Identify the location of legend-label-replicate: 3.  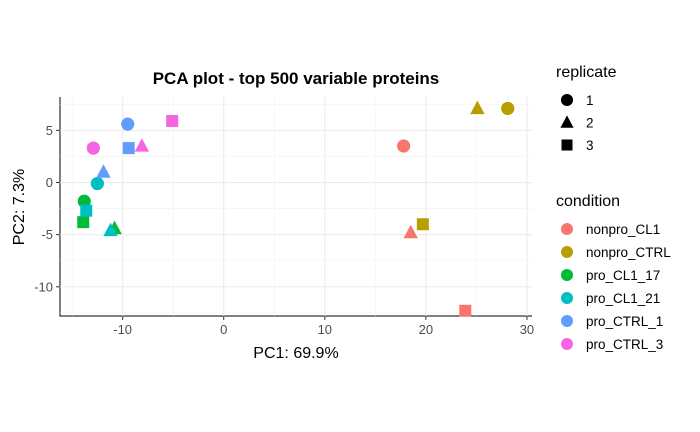
(590, 145).